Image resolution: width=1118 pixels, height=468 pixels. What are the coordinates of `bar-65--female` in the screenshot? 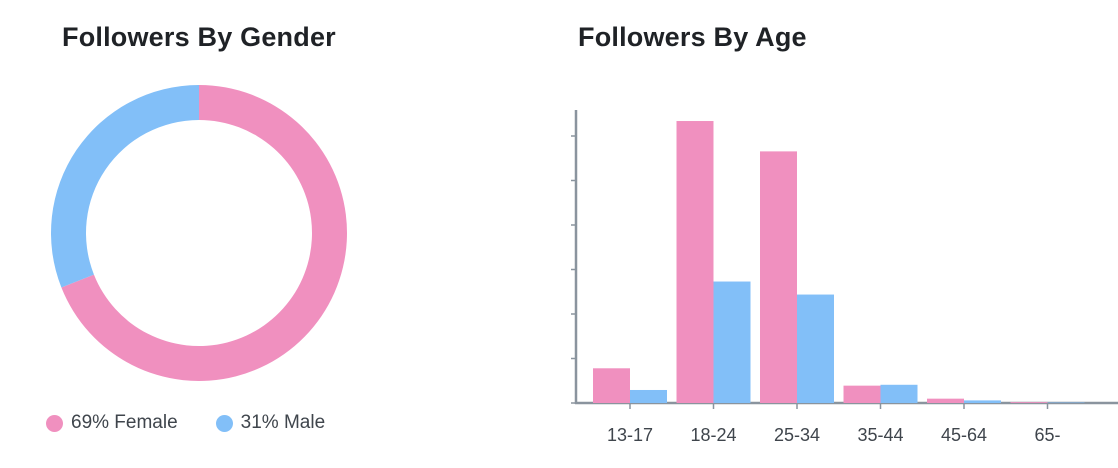 It's located at (1029, 402).